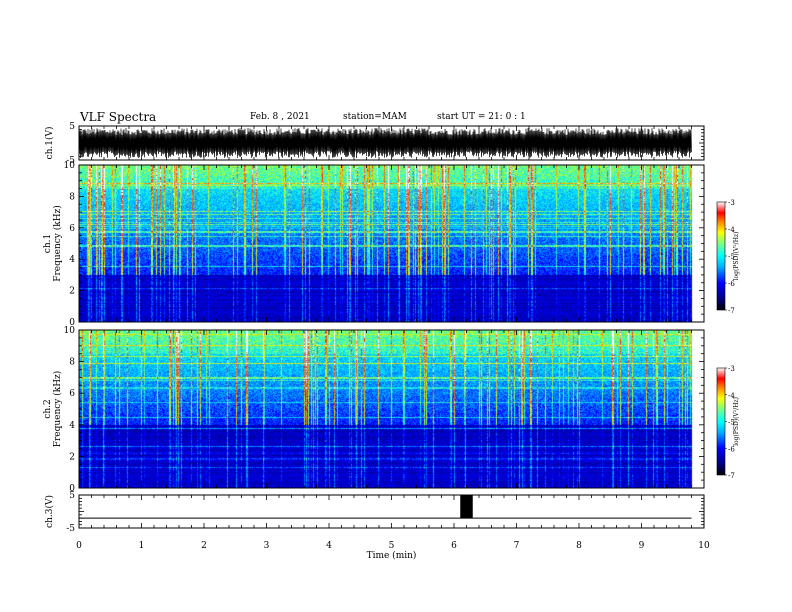  I want to click on date-label: Feb. 8 , 2021, so click(280, 117).